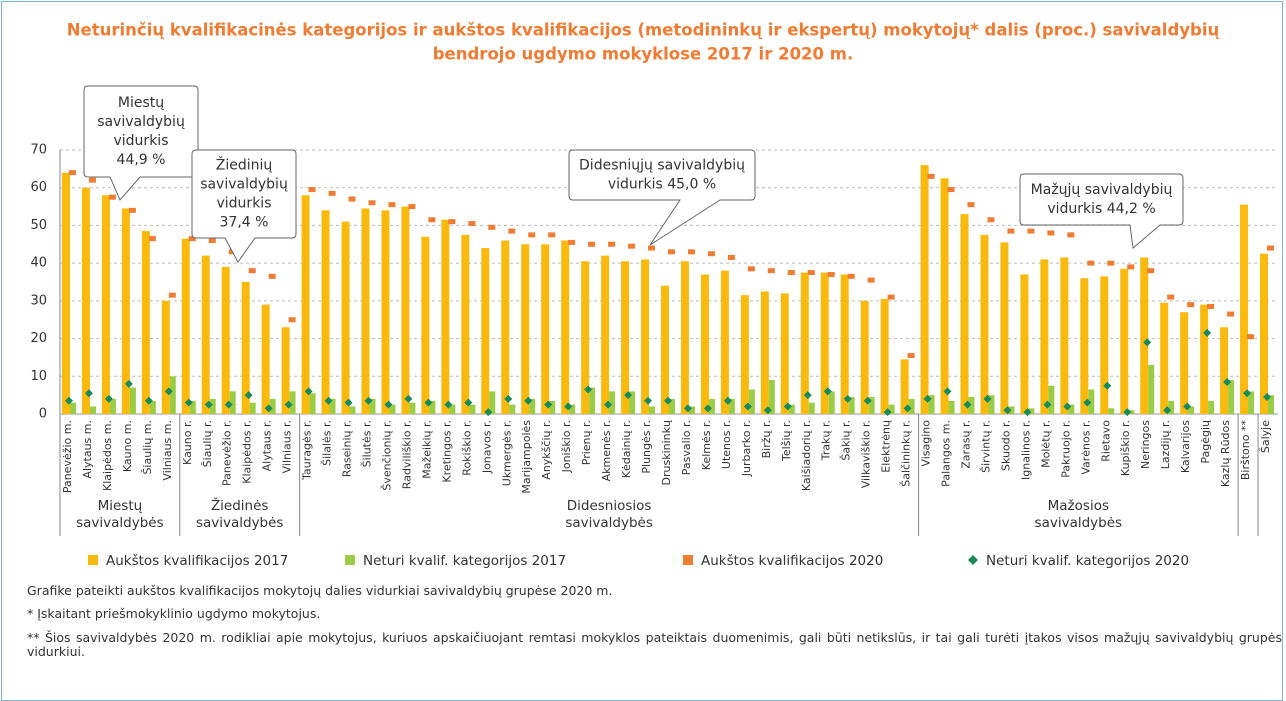 Image resolution: width=1286 pixels, height=701 pixels. I want to click on callout-text: savivaldybių, so click(244, 185).